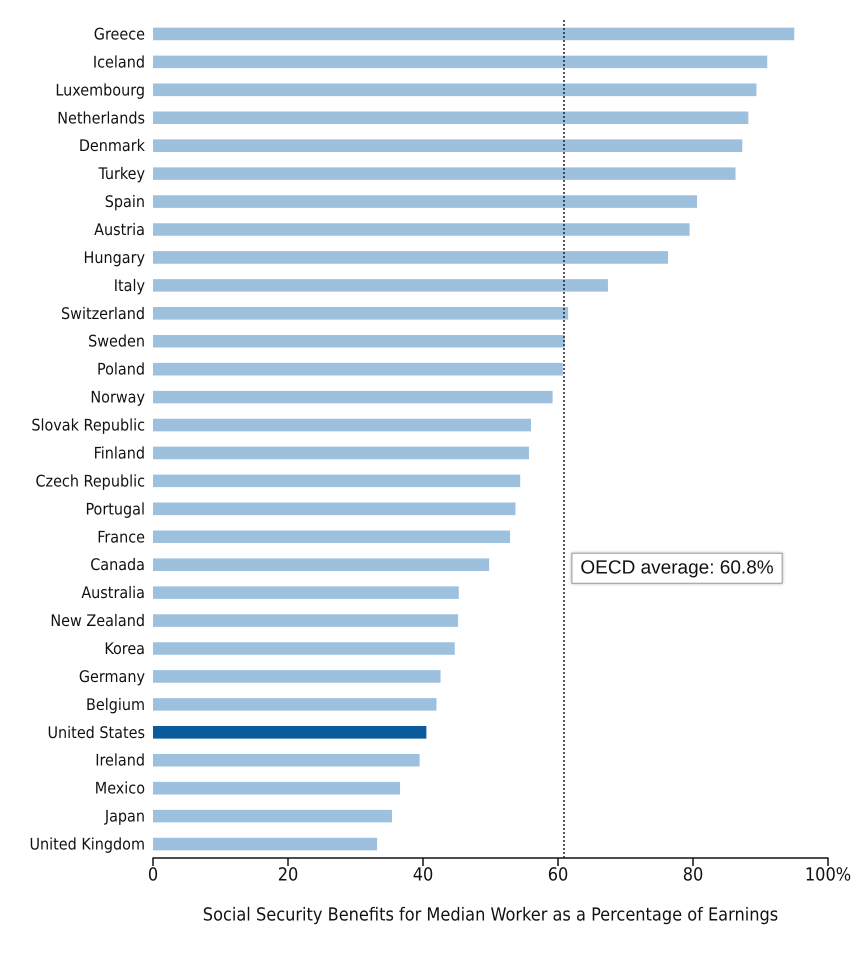 The height and width of the screenshot is (959, 866). I want to click on y-tick-label: Mexico, so click(120, 788).